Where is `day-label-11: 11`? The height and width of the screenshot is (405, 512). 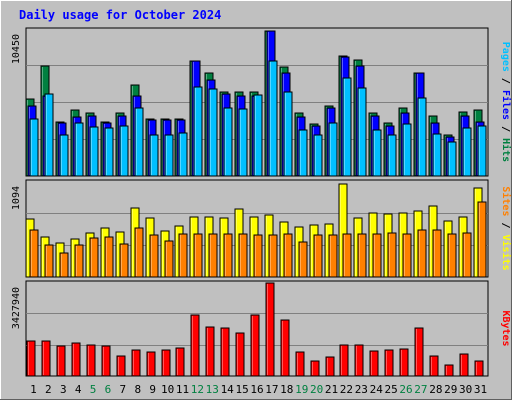 day-label-11: 11 is located at coordinates (182, 389).